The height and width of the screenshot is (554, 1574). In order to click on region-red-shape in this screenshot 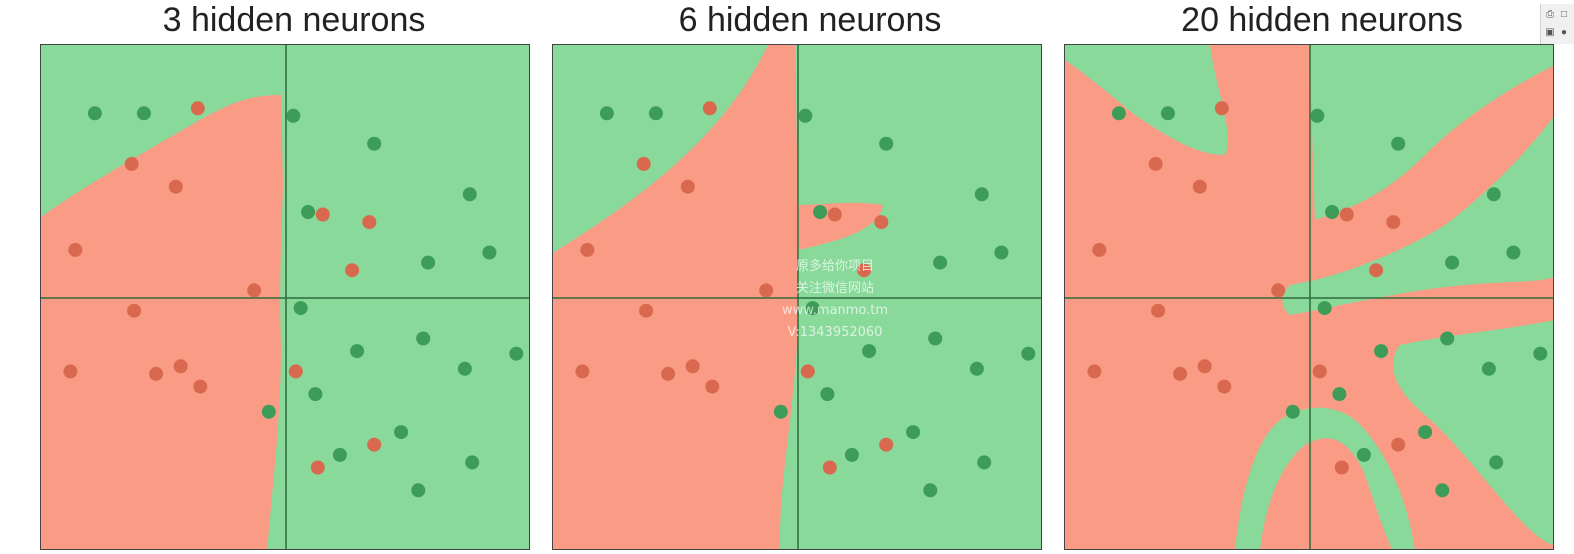, I will do `click(162, 322)`.